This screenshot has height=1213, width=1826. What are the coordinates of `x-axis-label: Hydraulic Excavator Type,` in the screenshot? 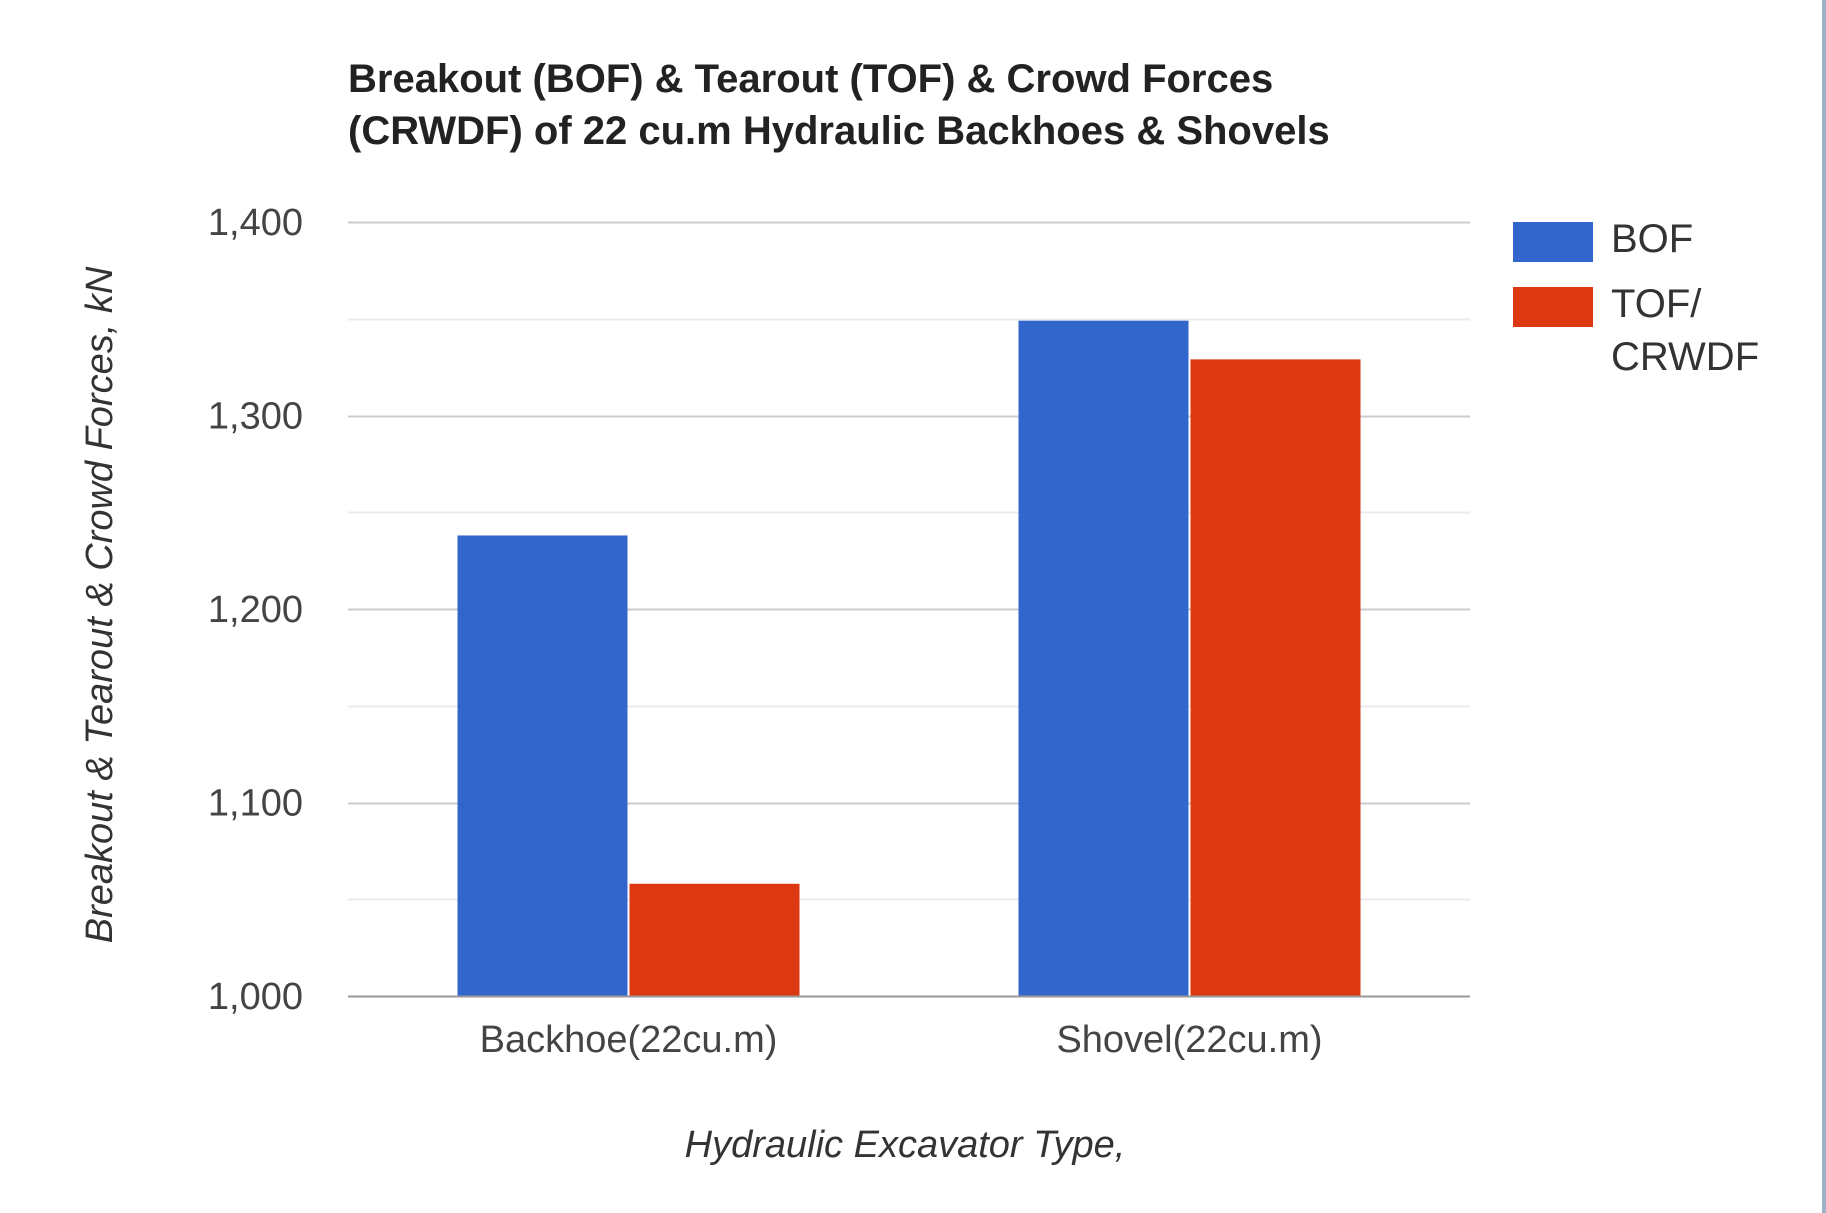 It's located at (905, 1145).